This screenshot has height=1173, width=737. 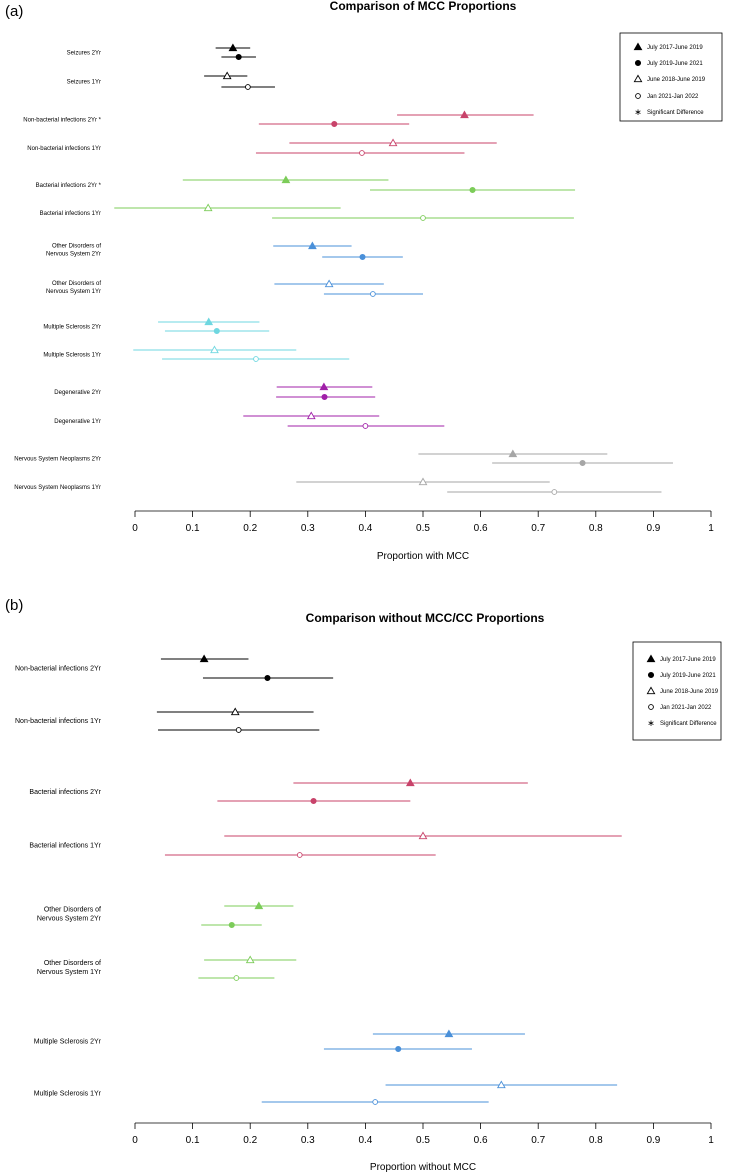 What do you see at coordinates (686, 708) in the screenshot?
I see `panel-b-legend-label-3: Jan 2021-Jan 2022` at bounding box center [686, 708].